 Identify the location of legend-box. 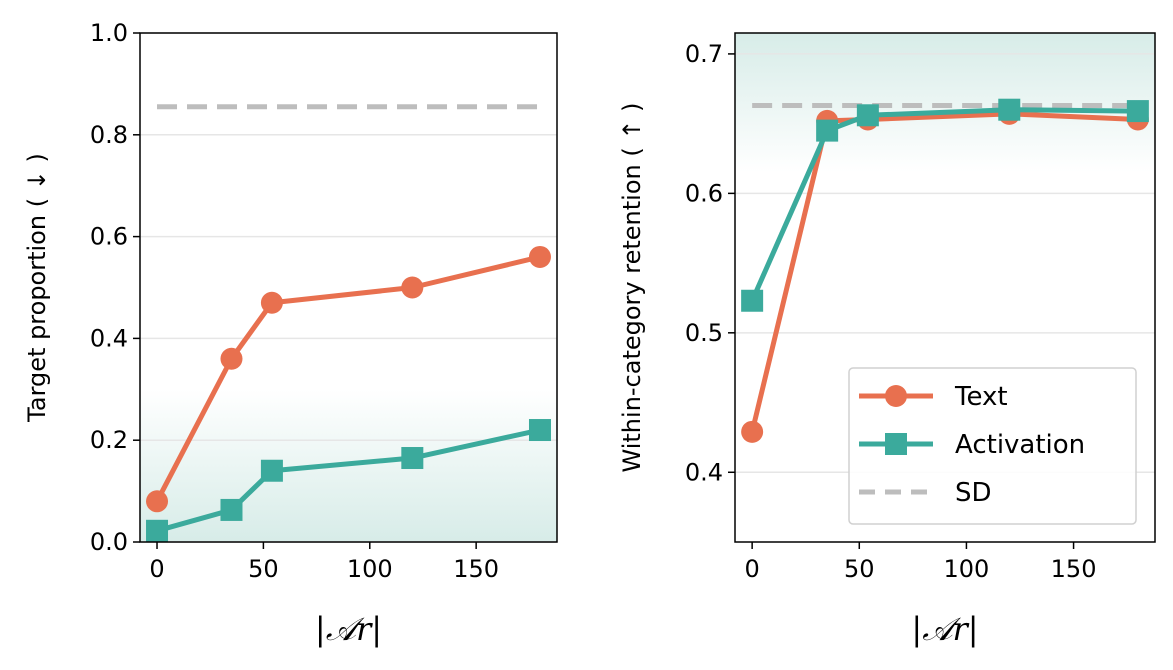
(992, 446).